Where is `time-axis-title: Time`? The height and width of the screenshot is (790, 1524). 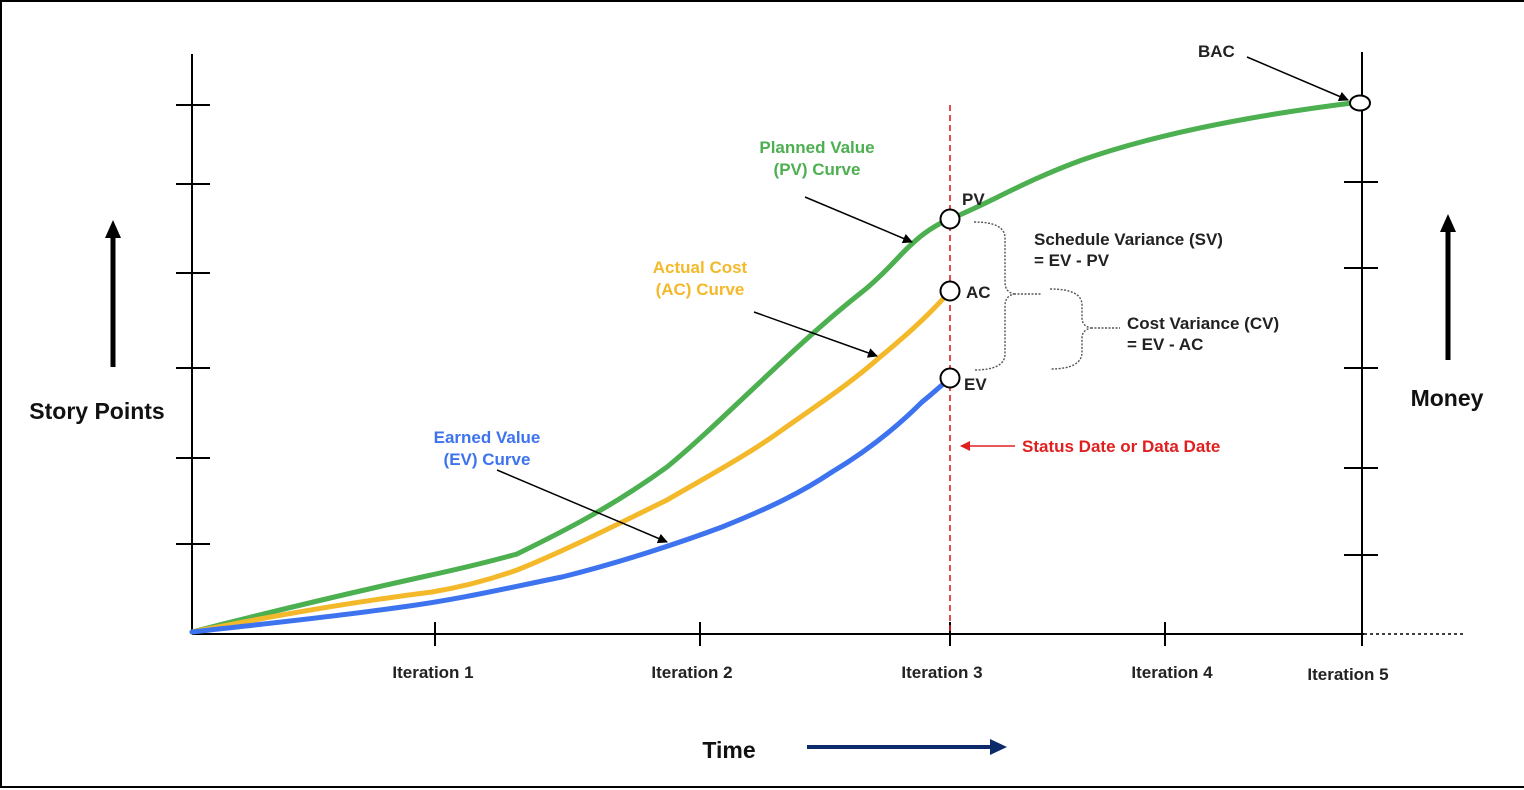 time-axis-title: Time is located at coordinates (728, 750).